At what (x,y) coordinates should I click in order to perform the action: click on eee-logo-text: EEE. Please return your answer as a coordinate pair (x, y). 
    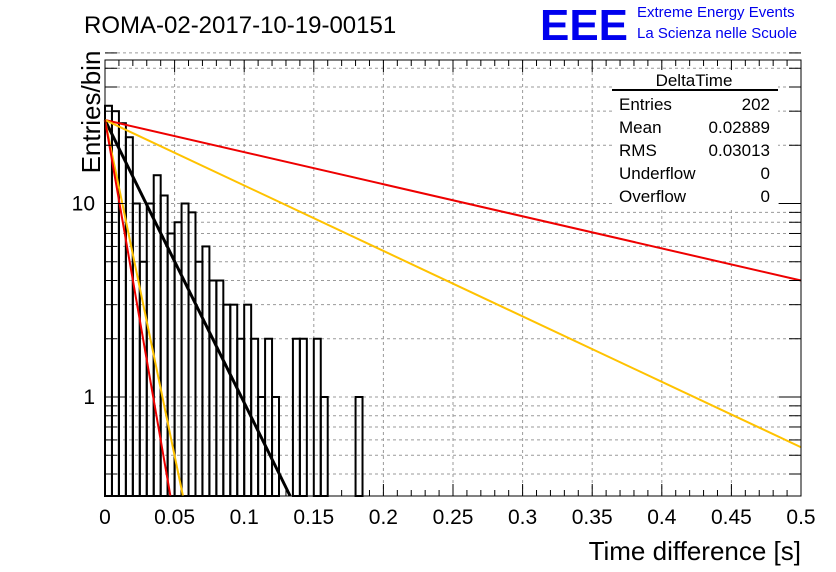
    Looking at the image, I should click on (584, 25).